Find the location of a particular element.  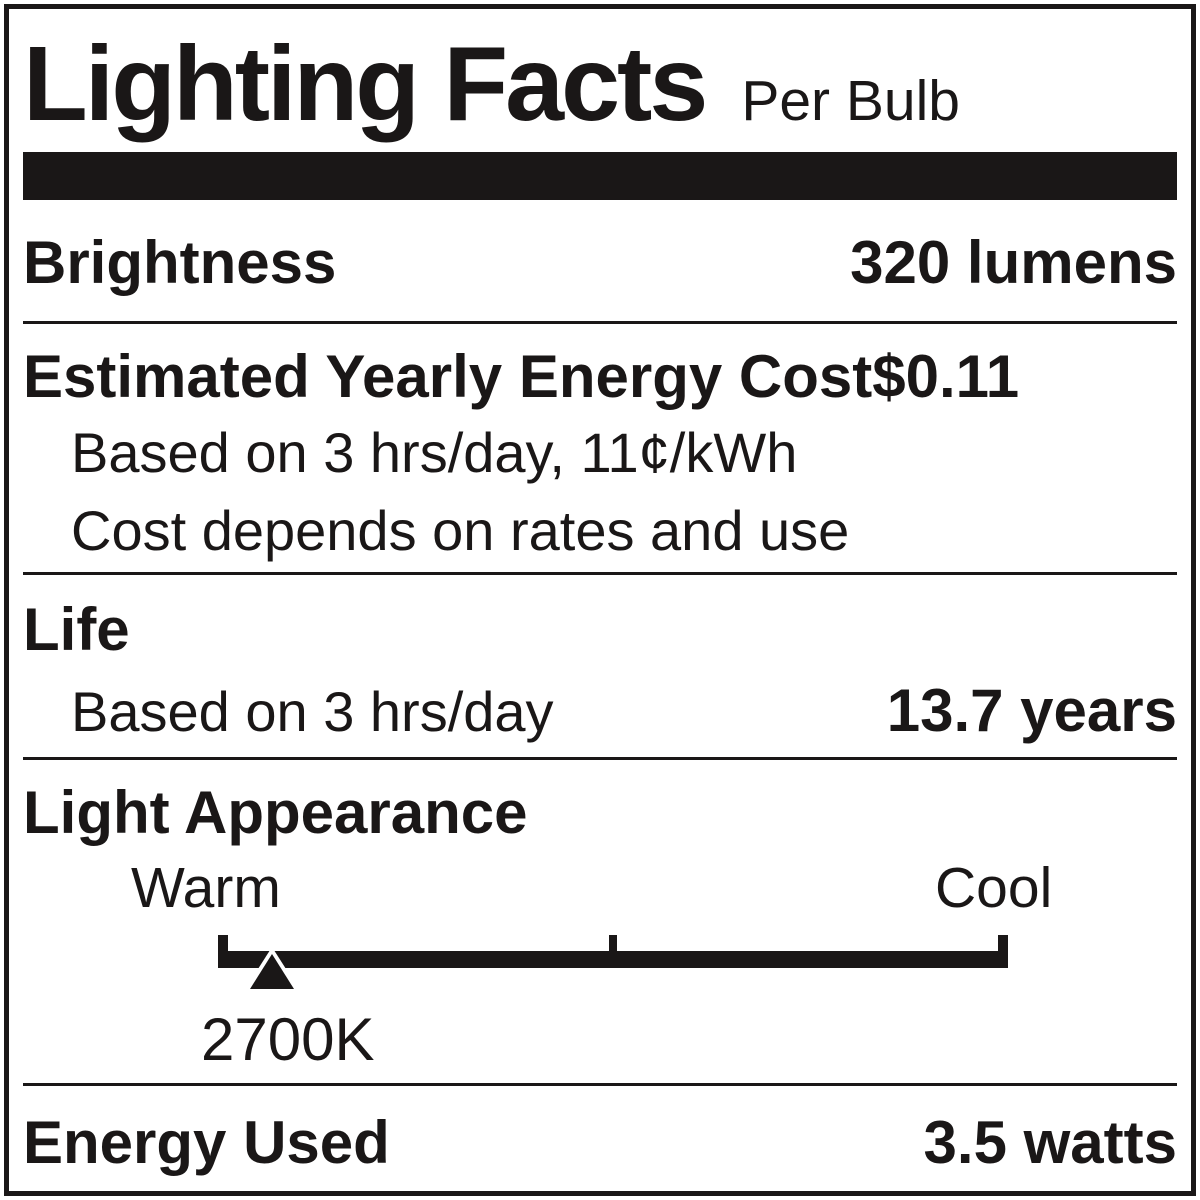

label-header: Lighting Facts Per Bulb is located at coordinates (600, 76).